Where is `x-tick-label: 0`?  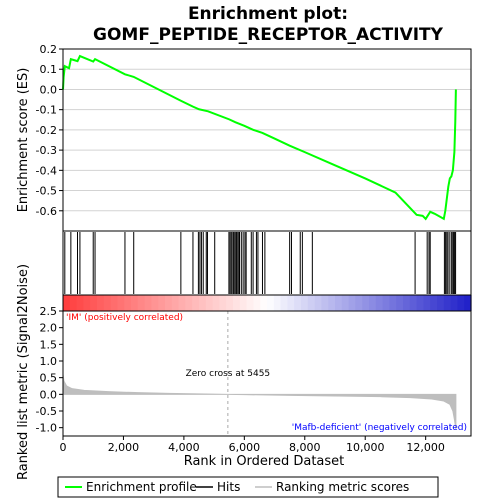
x-tick-label: 0 is located at coordinates (63, 447).